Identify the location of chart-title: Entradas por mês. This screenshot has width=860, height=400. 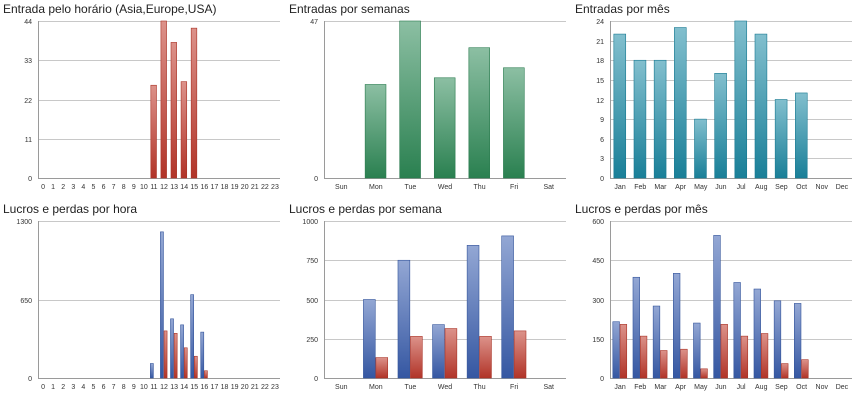
(622, 9).